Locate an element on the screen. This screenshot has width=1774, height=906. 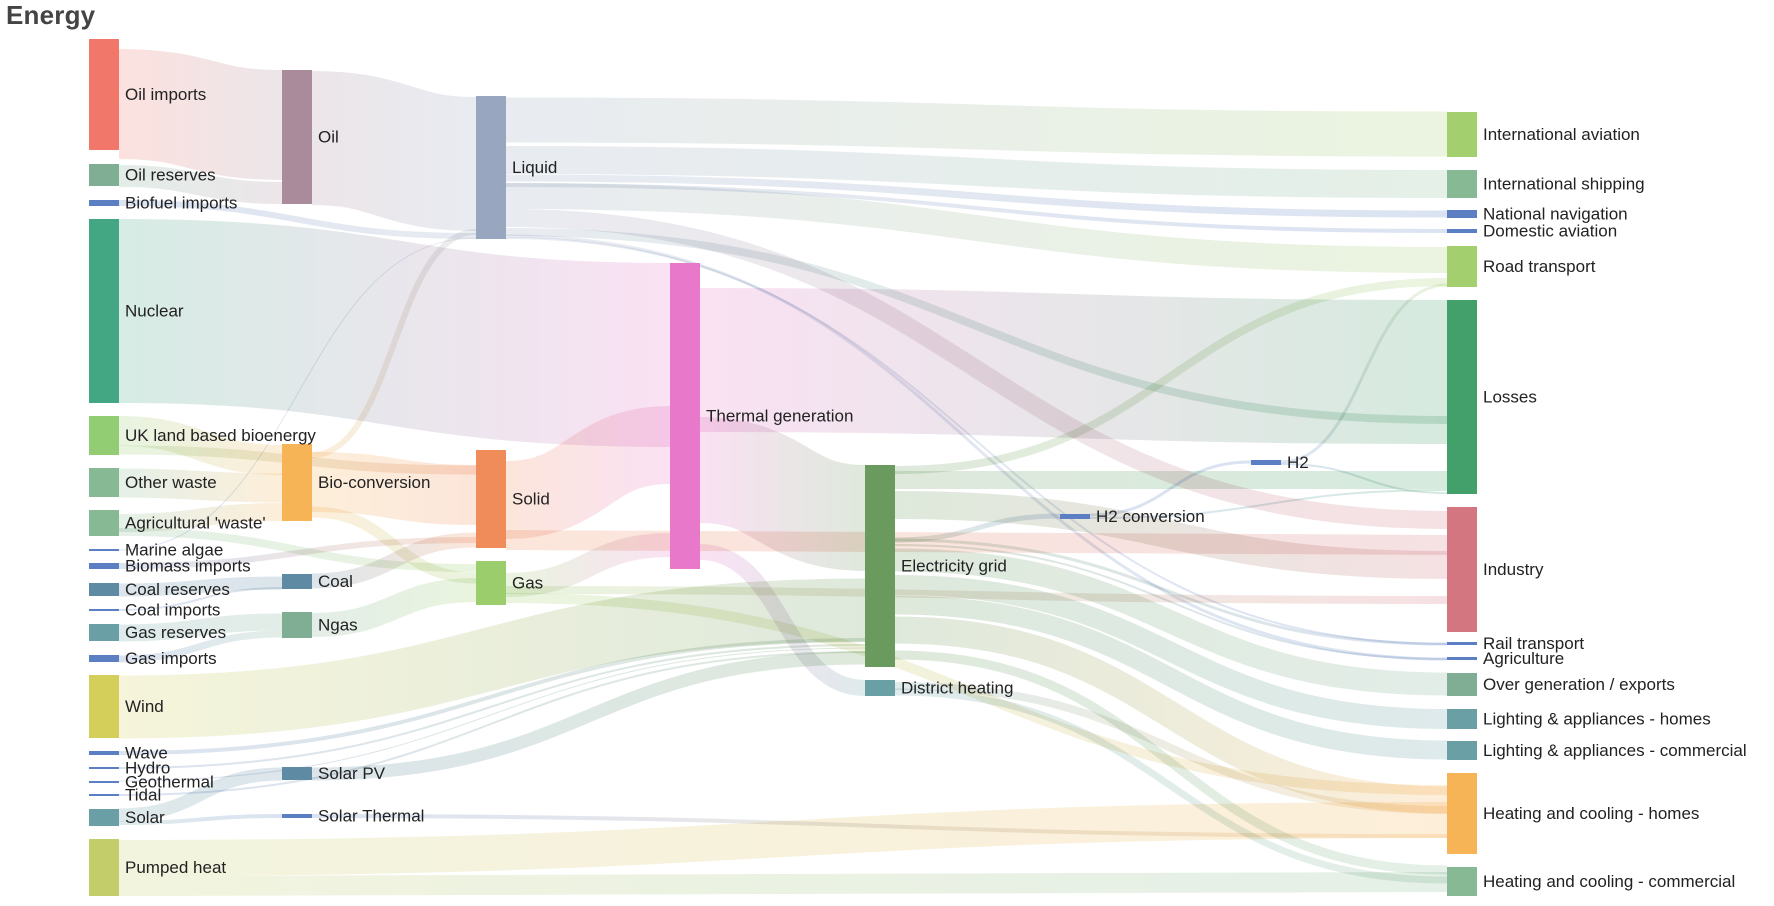
link-pumped_heat-to-heating_commercial is located at coordinates (783, 884).